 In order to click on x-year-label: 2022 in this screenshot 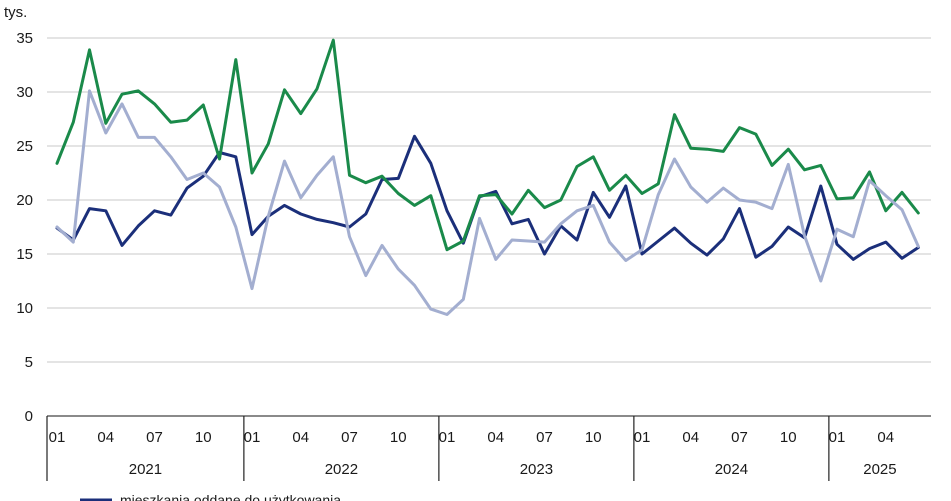, I will do `click(341, 469)`.